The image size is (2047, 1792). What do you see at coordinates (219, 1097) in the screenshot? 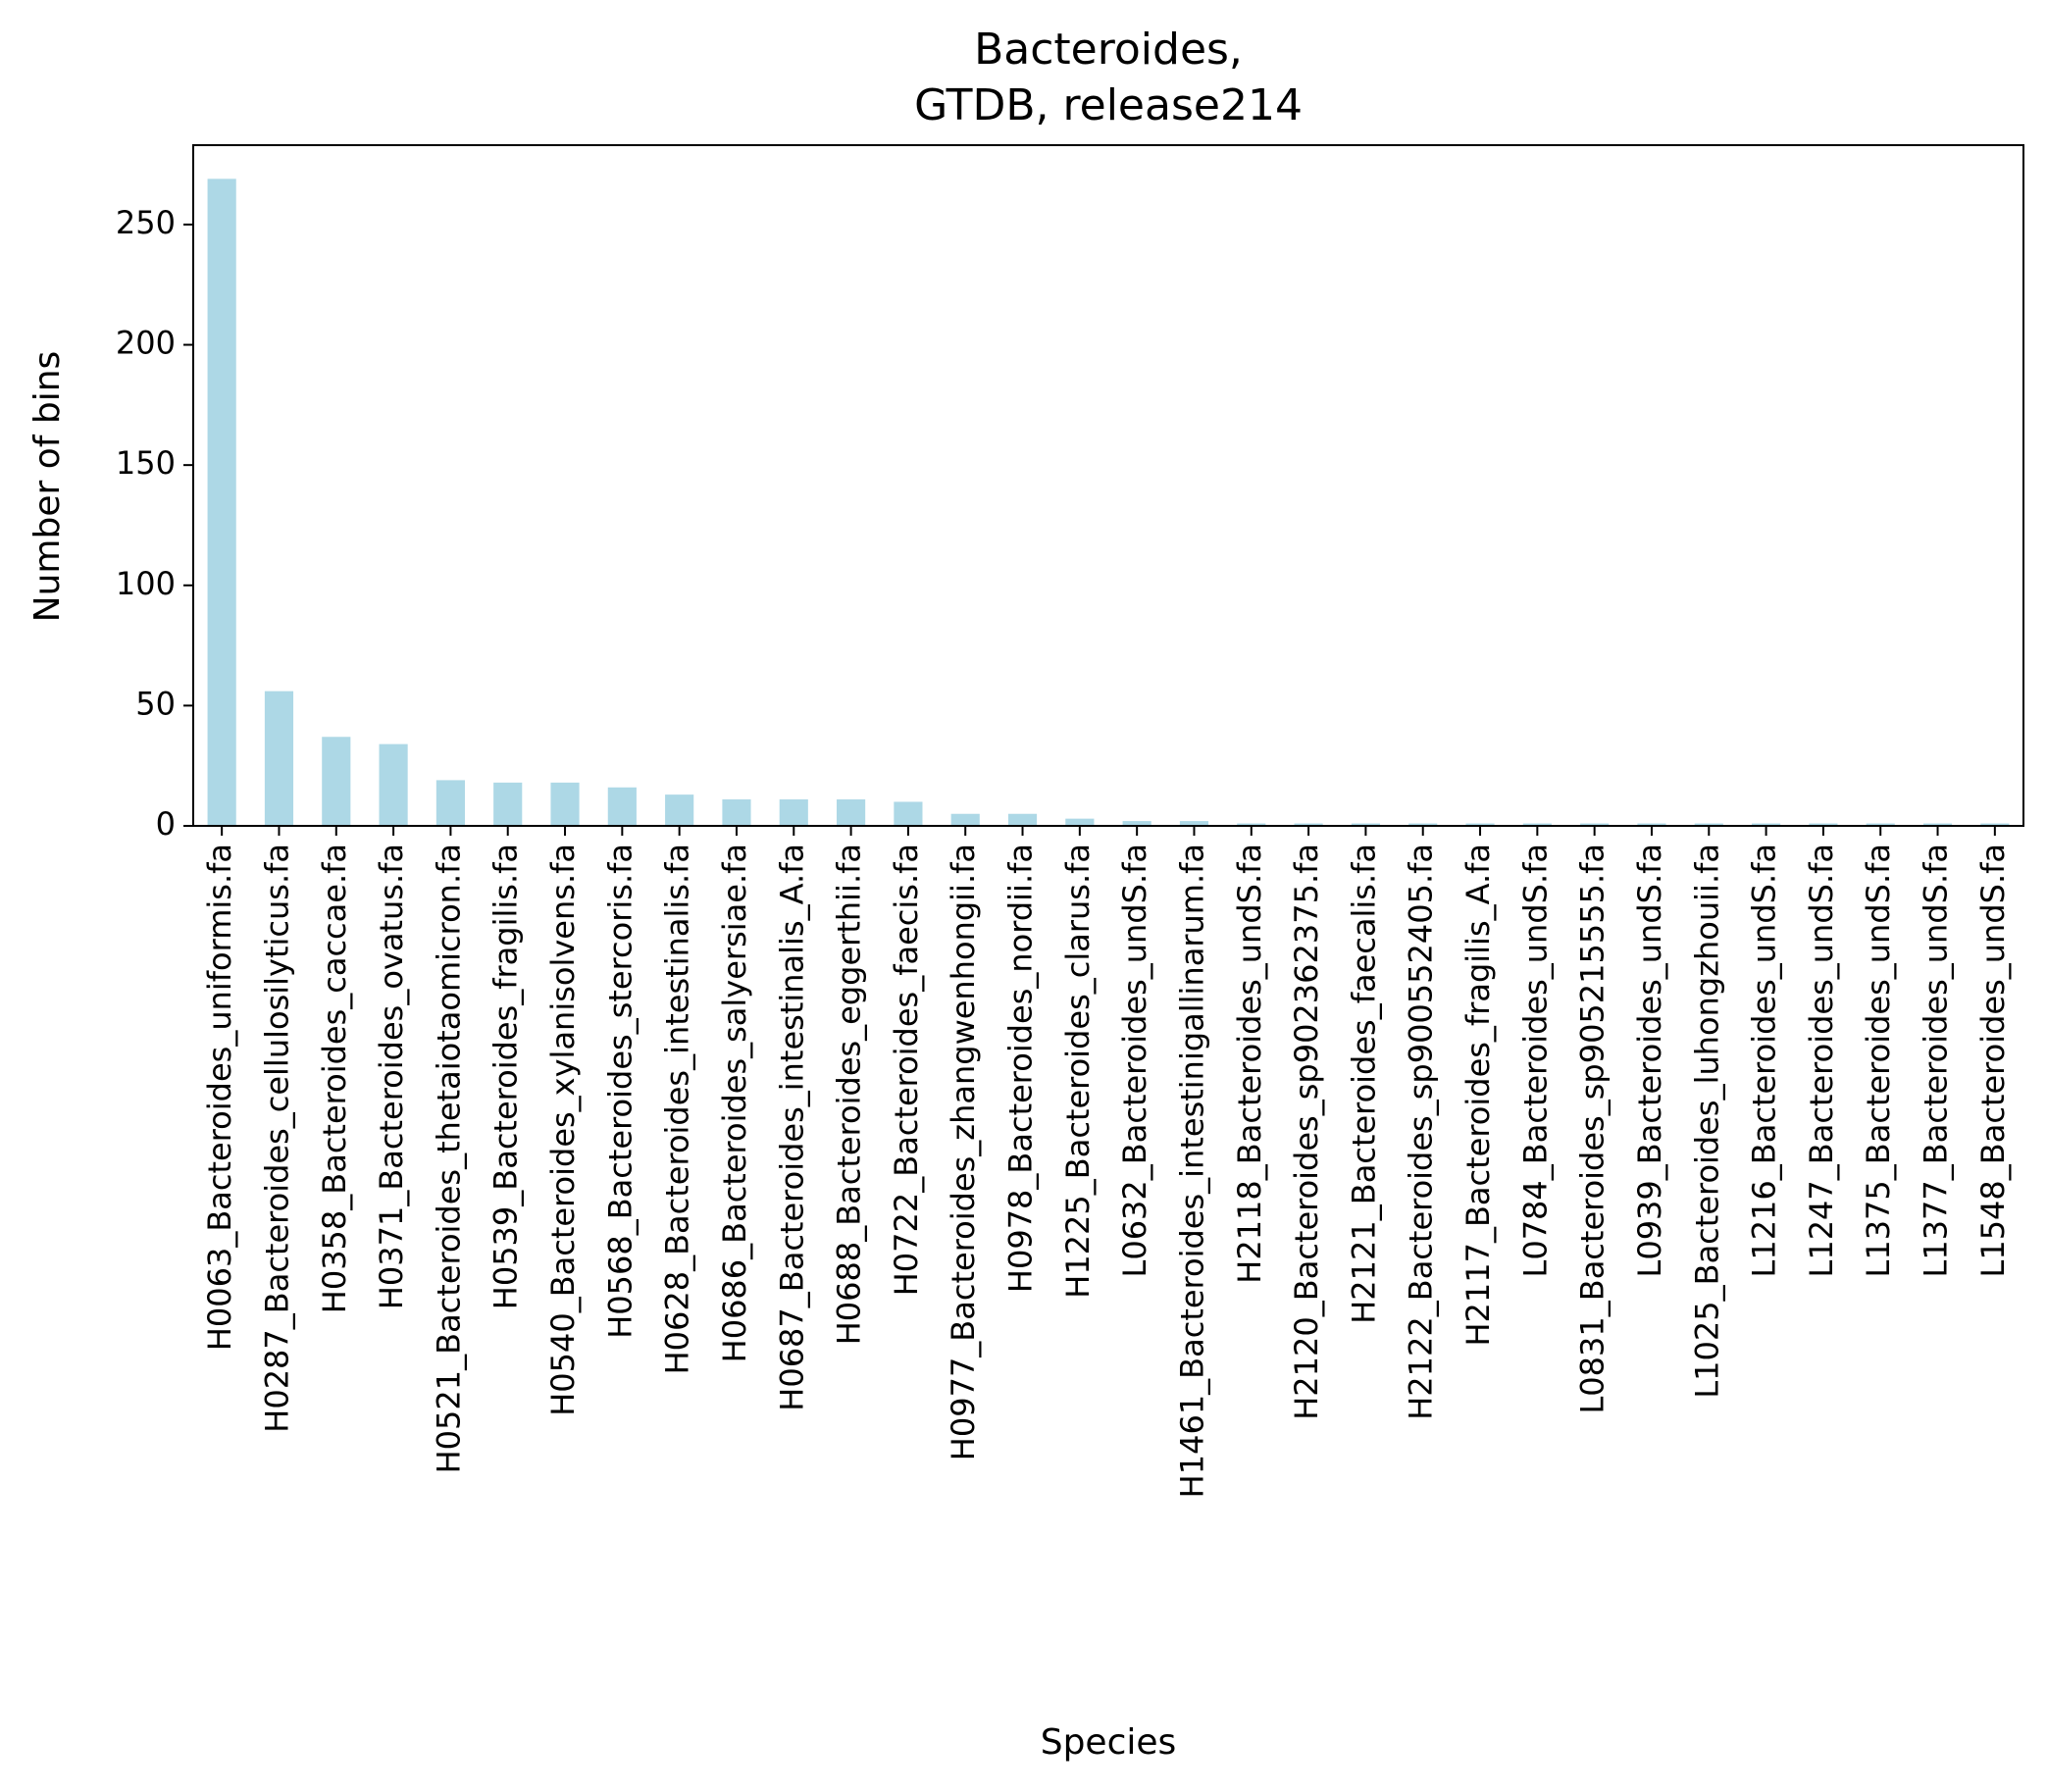
I see `x-tick-label: H0063_Bacteroides_uniformis.fa` at bounding box center [219, 1097].